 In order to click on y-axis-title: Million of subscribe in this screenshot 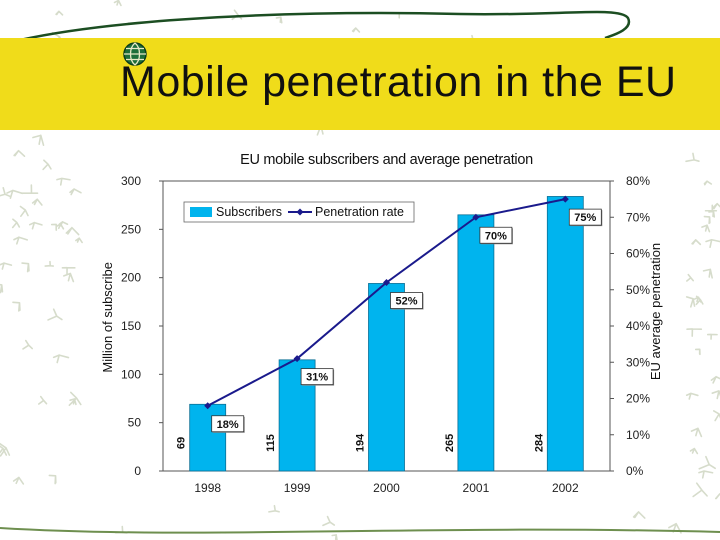, I will do `click(107, 317)`.